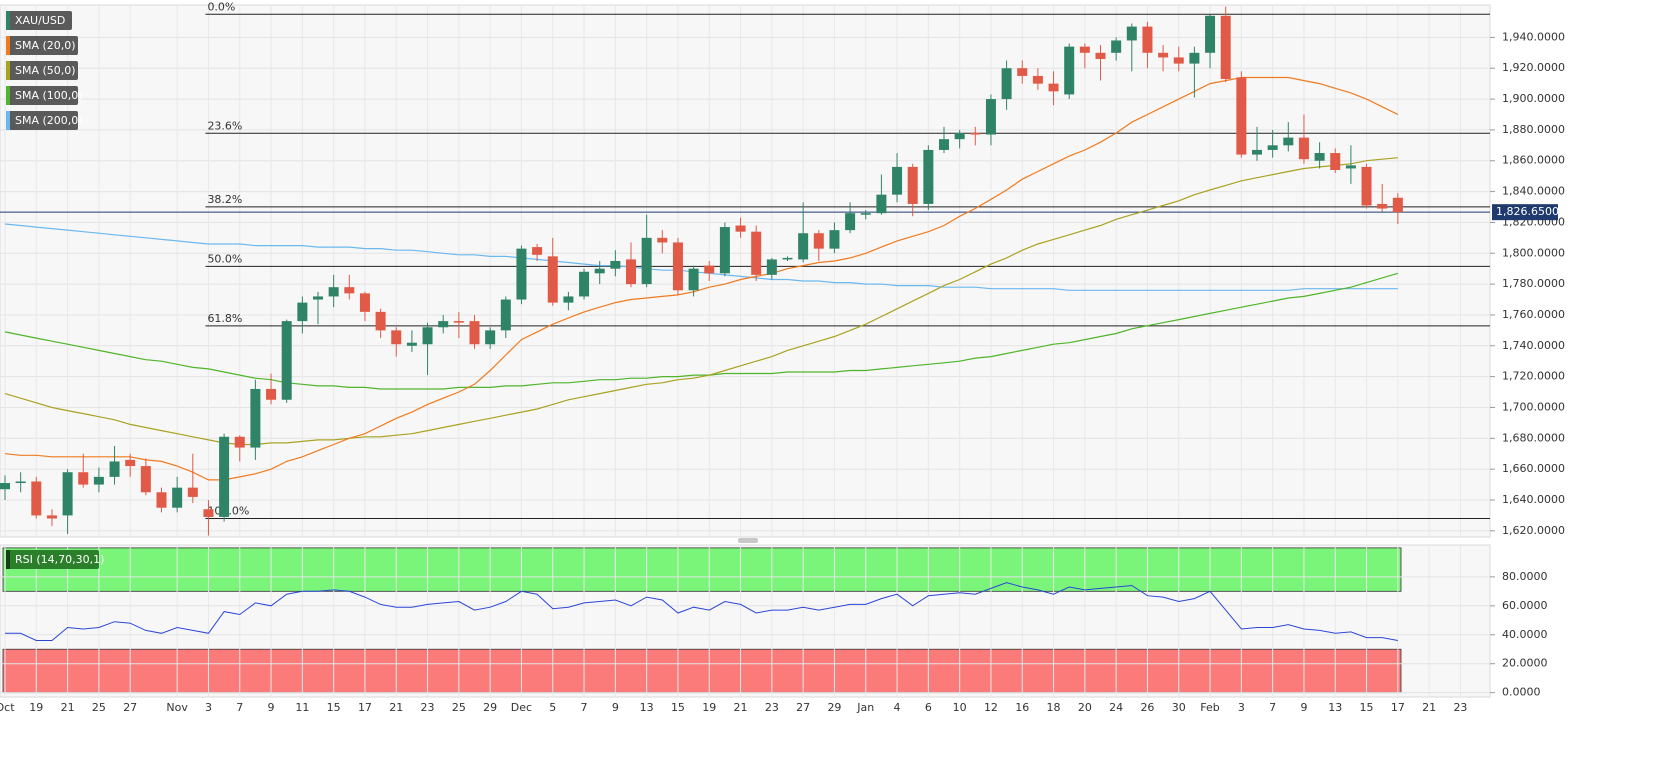 This screenshot has width=1657, height=769. Describe the element at coordinates (224, 125) in the screenshot. I see `fib-label: 23.6%` at that location.